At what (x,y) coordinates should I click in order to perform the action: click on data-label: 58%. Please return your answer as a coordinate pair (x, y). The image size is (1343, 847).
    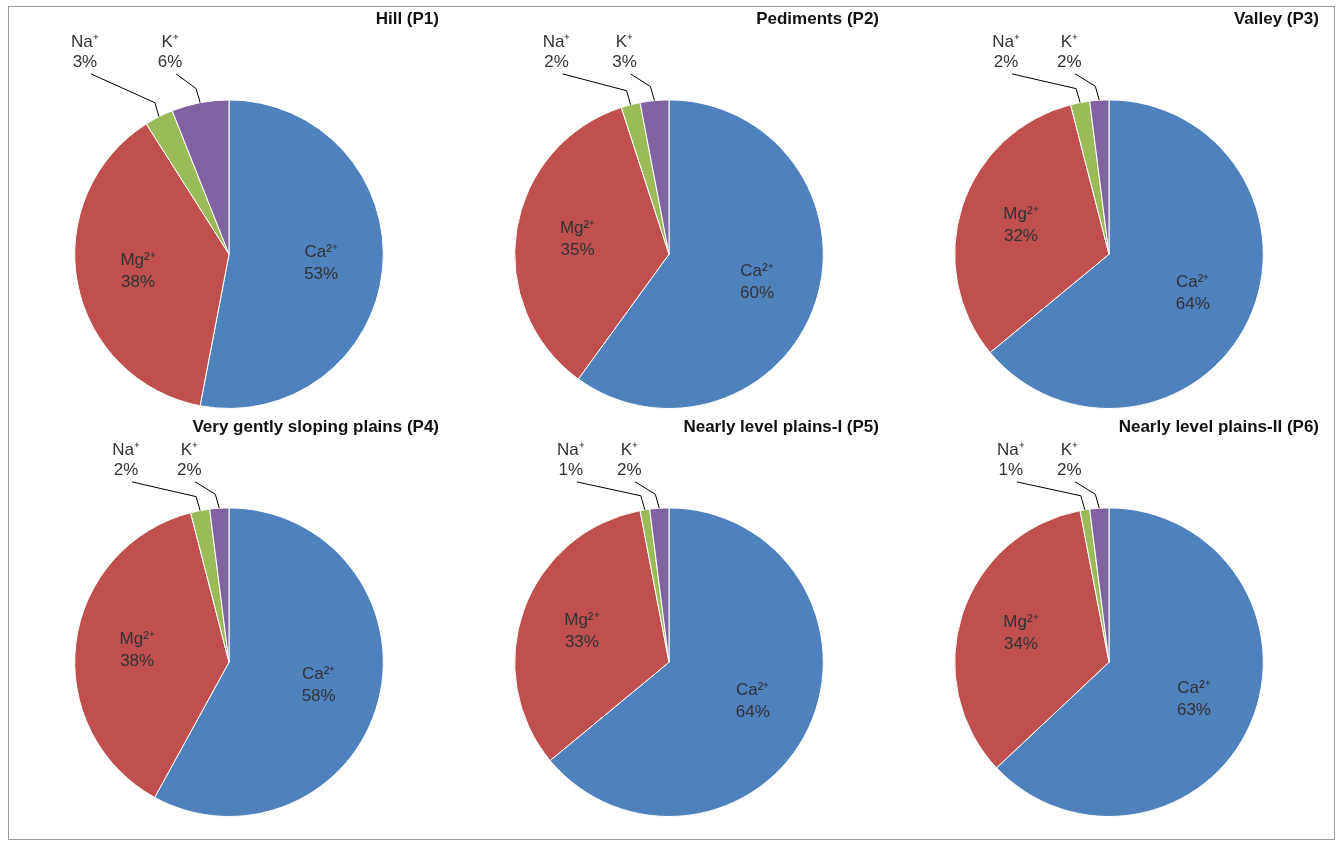
    Looking at the image, I should click on (318, 695).